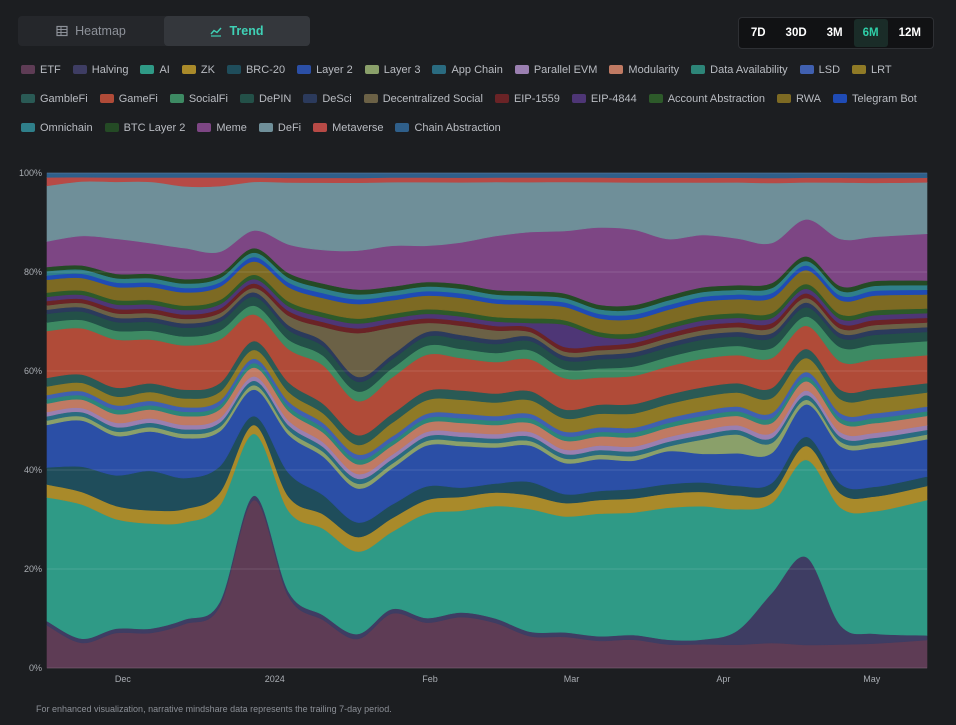  I want to click on legend-item-socialfi: SocialFi, so click(198, 98).